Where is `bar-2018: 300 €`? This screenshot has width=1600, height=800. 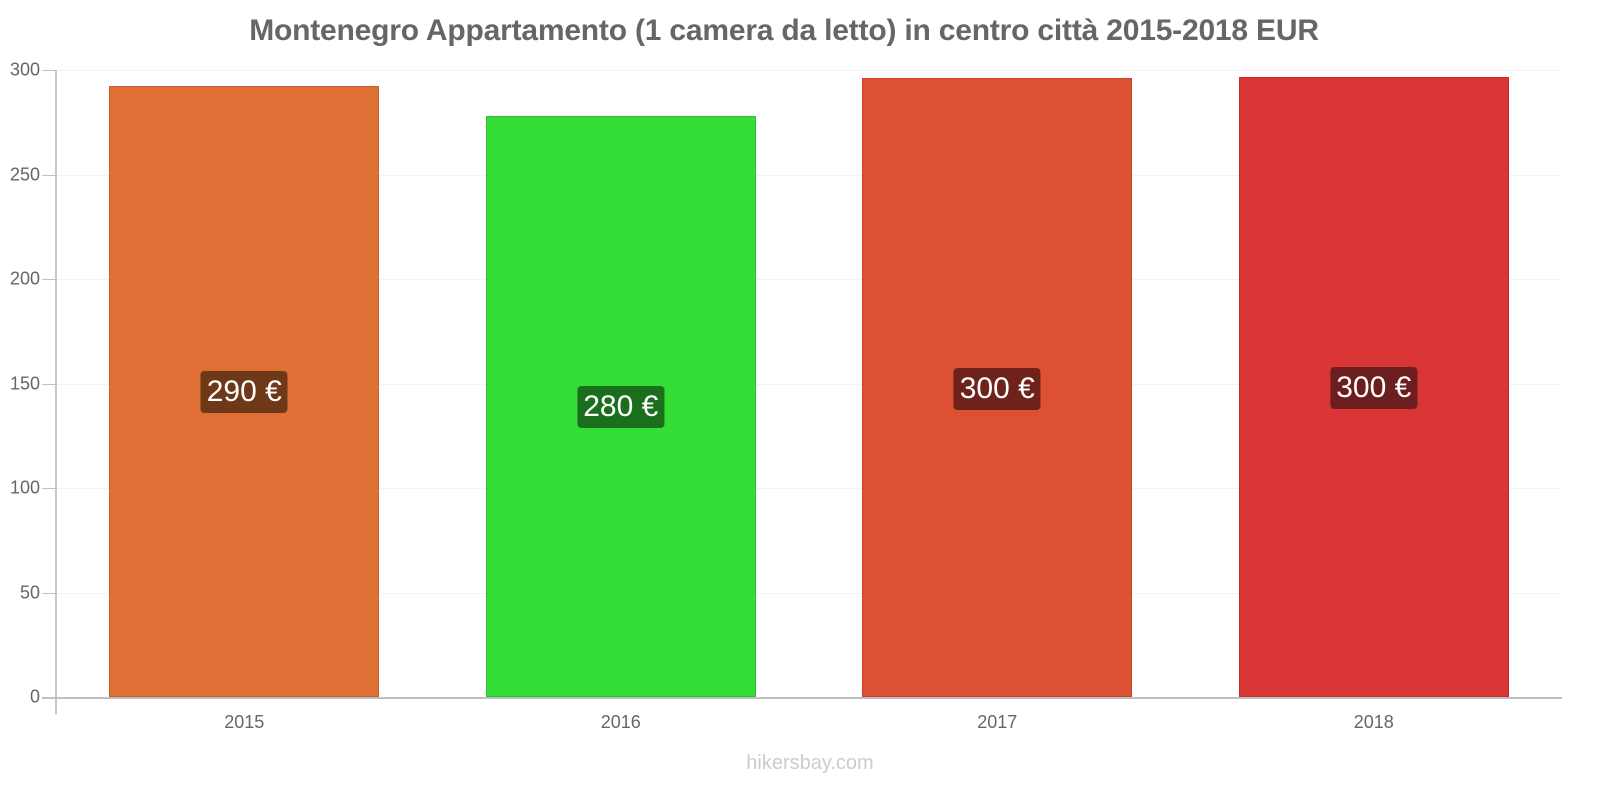
bar-2018: 300 € is located at coordinates (1373, 387).